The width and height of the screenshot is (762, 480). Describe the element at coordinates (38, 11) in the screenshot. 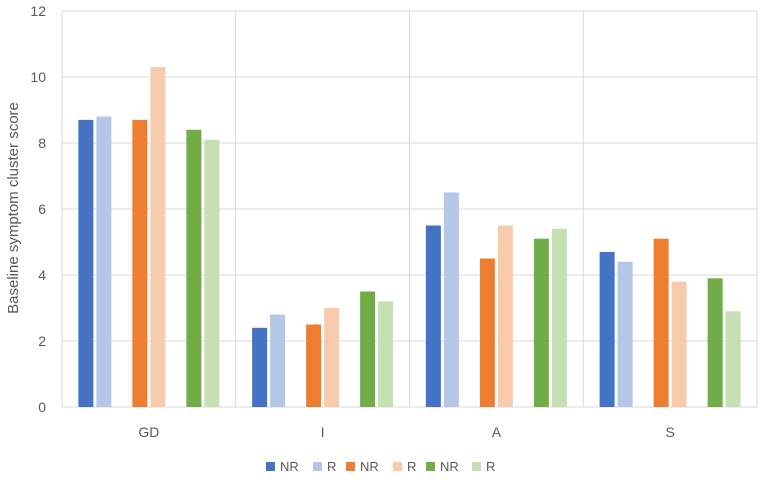

I see `y-tick-label: 12` at that location.